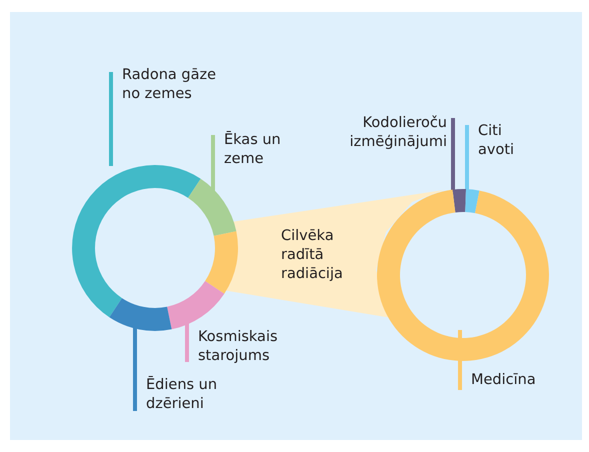 This screenshot has width=589, height=452. Describe the element at coordinates (253, 150) in the screenshot. I see `slice-label: Ēkas un zeme` at that location.